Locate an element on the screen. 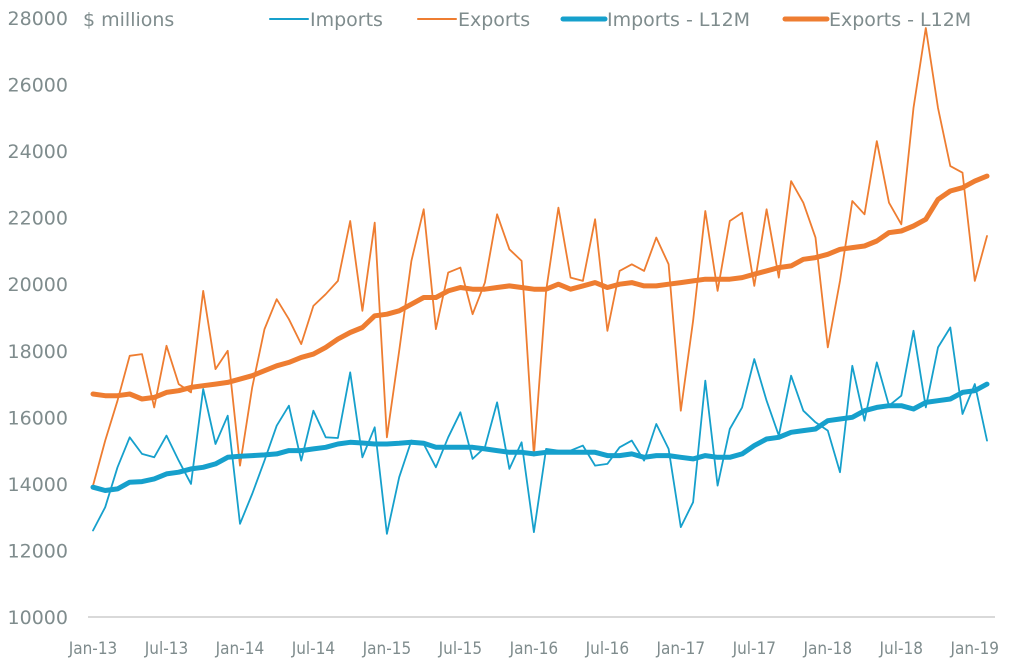  legend-item-exports-l12m: Exports - L12M is located at coordinates (876, 20).